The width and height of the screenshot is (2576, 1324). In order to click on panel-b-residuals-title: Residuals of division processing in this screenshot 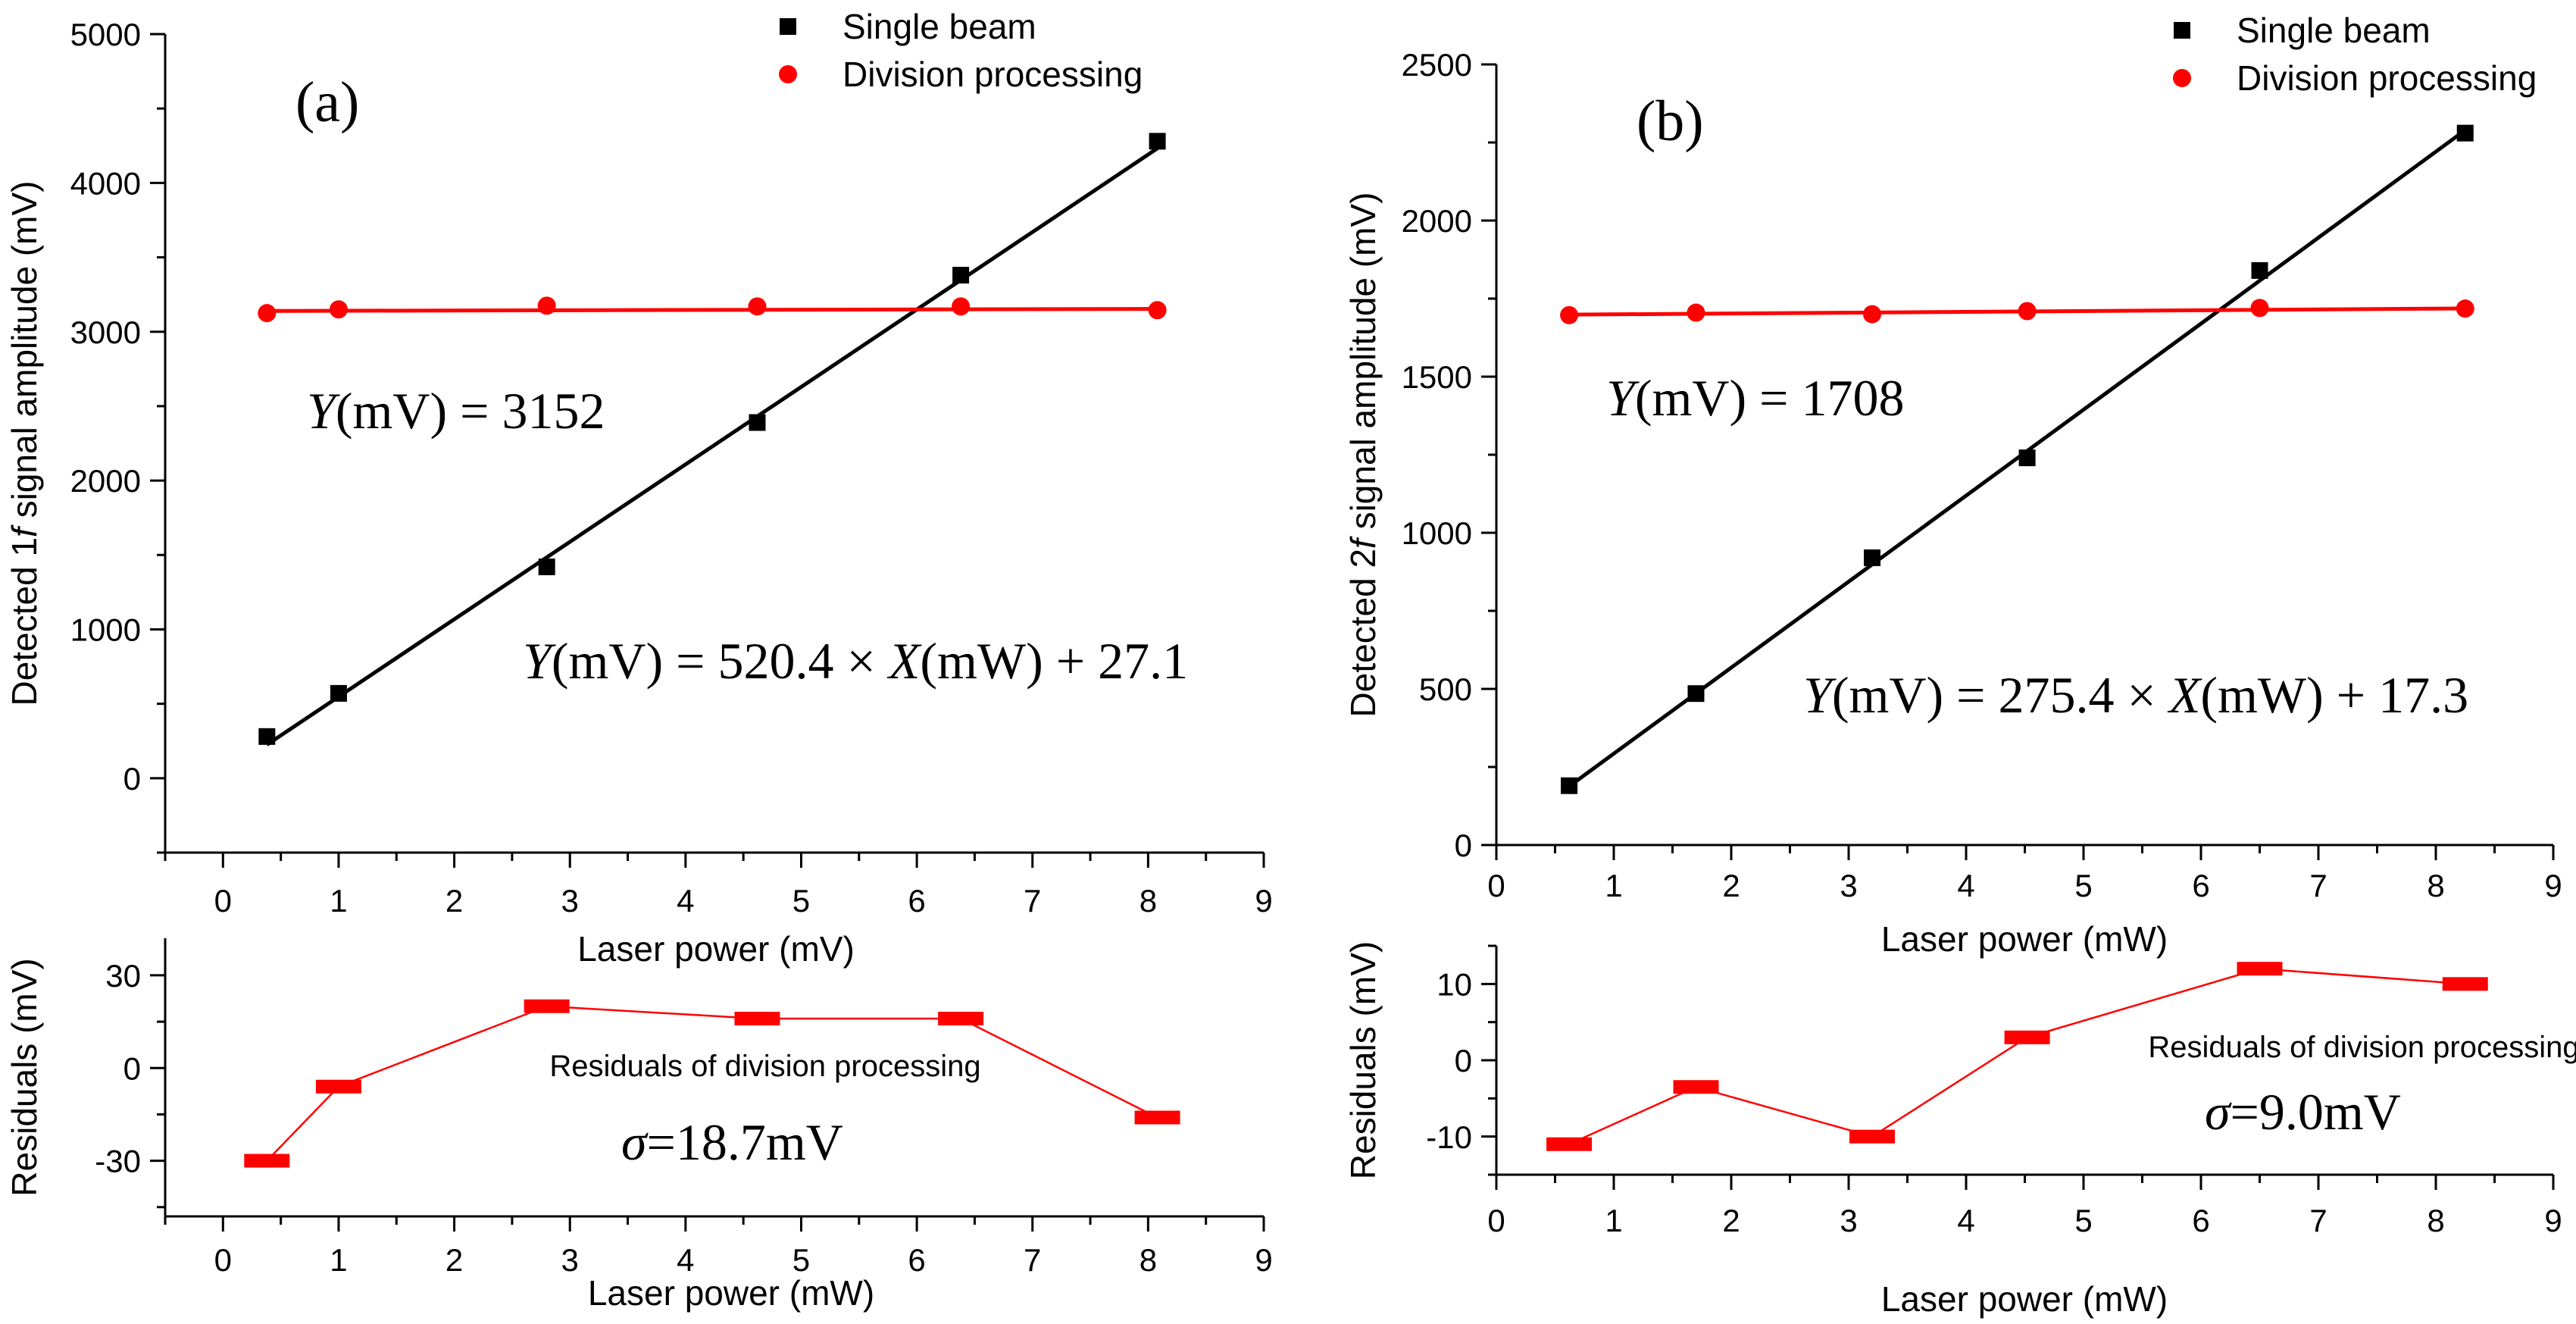, I will do `click(2362, 1047)`.